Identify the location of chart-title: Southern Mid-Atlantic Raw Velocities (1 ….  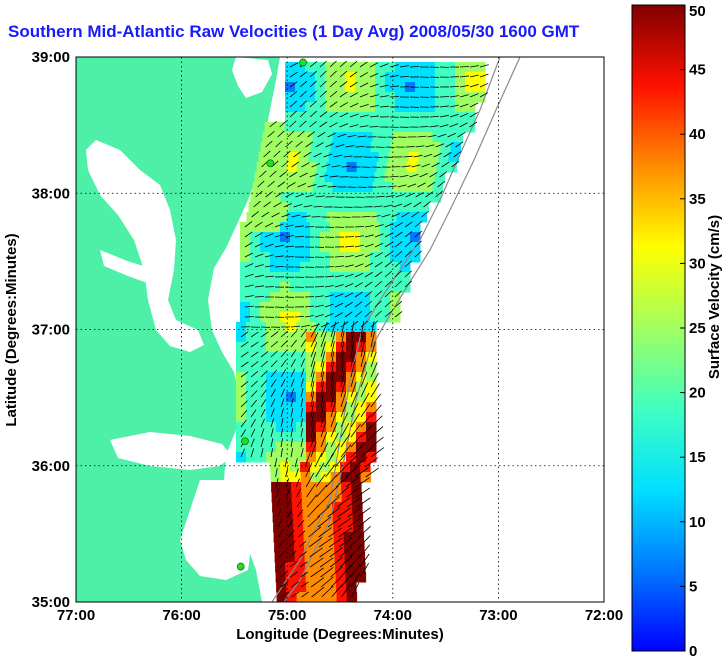
(294, 31).